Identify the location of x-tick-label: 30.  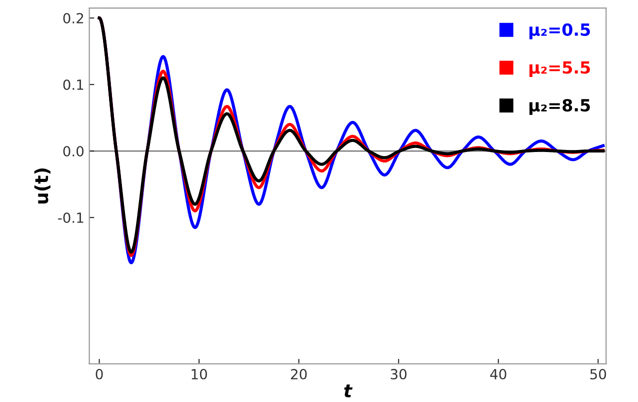
(398, 374).